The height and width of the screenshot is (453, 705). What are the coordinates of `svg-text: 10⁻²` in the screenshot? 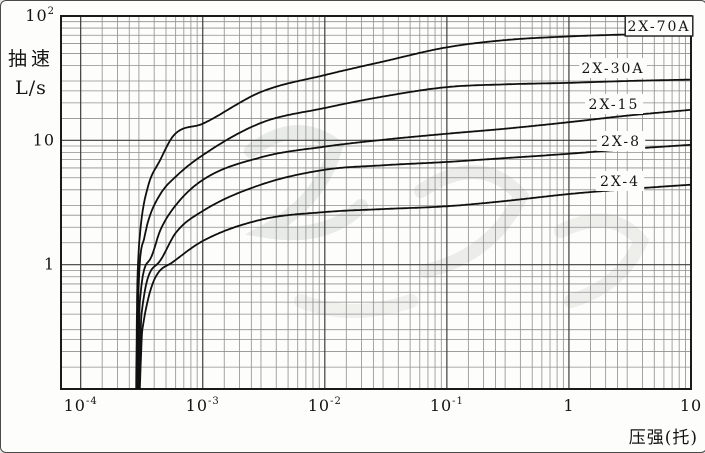 It's located at (325, 405).